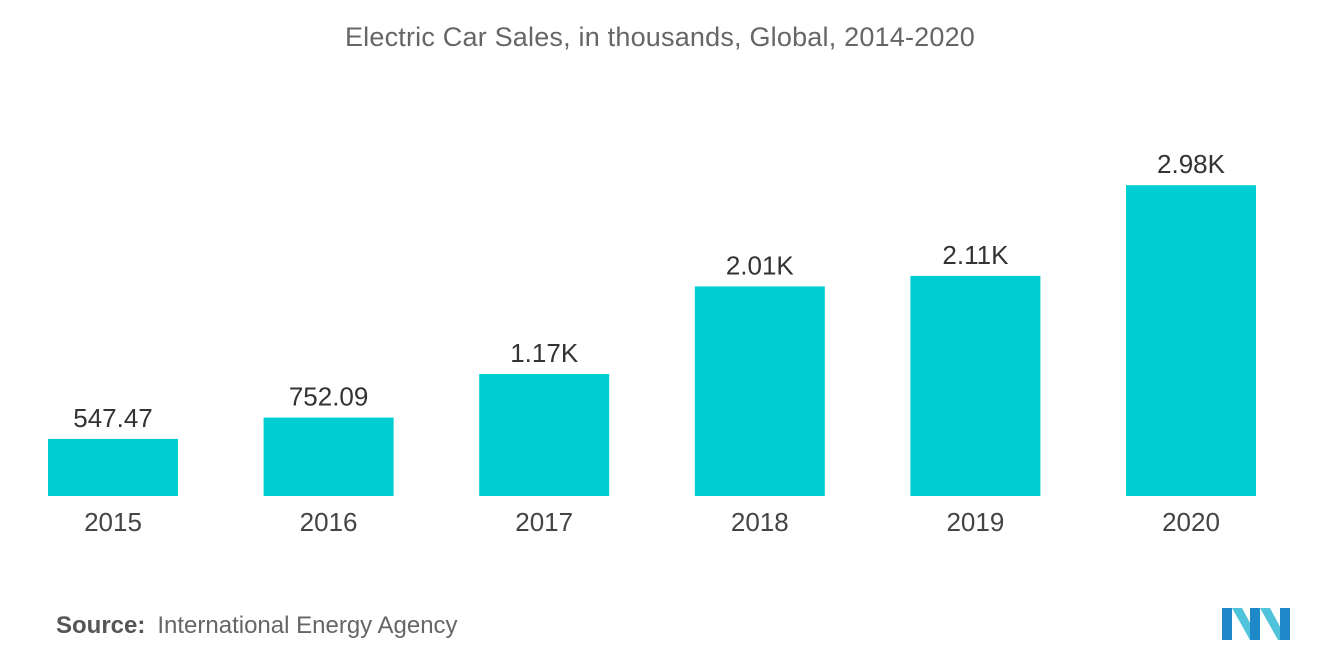 Image resolution: width=1320 pixels, height=665 pixels. I want to click on bar-2015, so click(113, 467).